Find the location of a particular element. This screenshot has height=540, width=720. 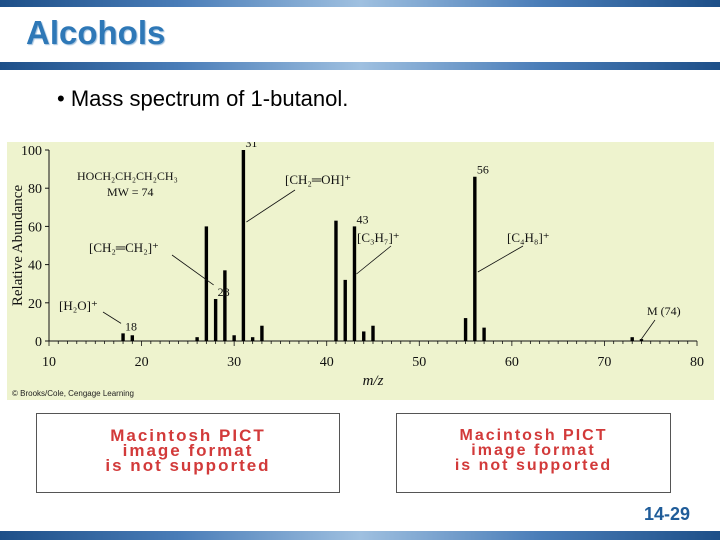

peak-label: 28 is located at coordinates (224, 292).